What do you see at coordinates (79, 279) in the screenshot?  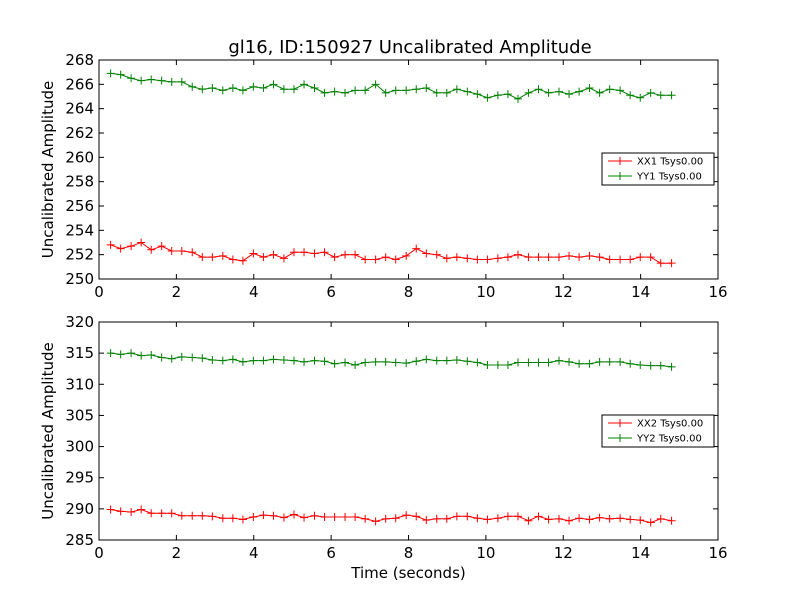 I see `y-tick-label: 250` at bounding box center [79, 279].